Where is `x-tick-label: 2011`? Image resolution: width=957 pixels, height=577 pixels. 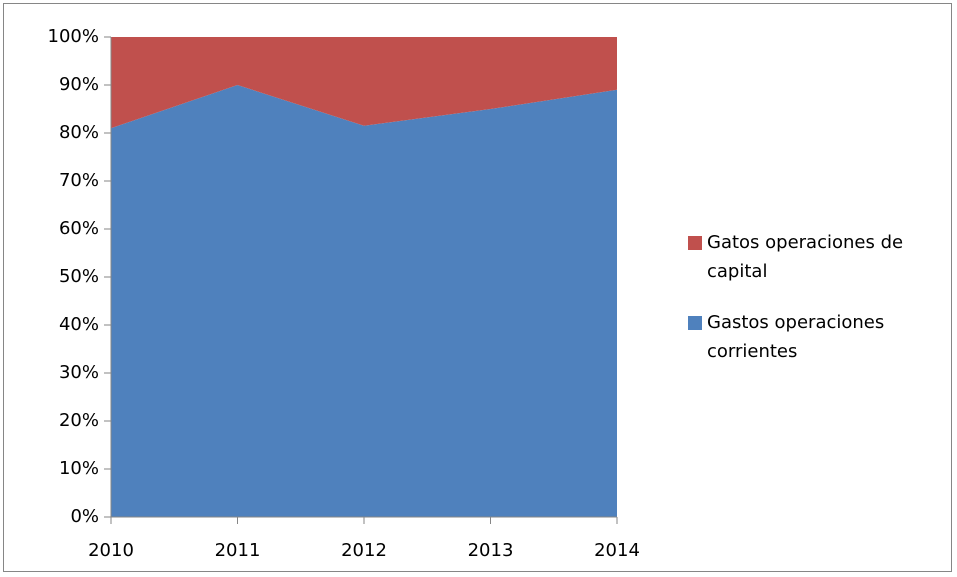 x-tick-label: 2011 is located at coordinates (238, 550).